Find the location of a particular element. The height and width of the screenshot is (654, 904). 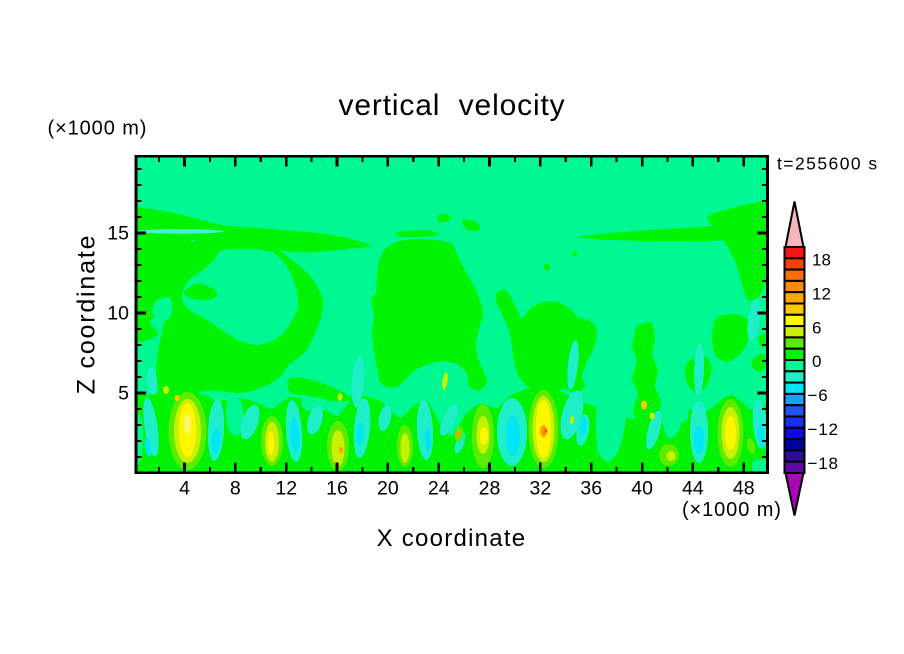

svg-text: 6 is located at coordinates (816, 327).